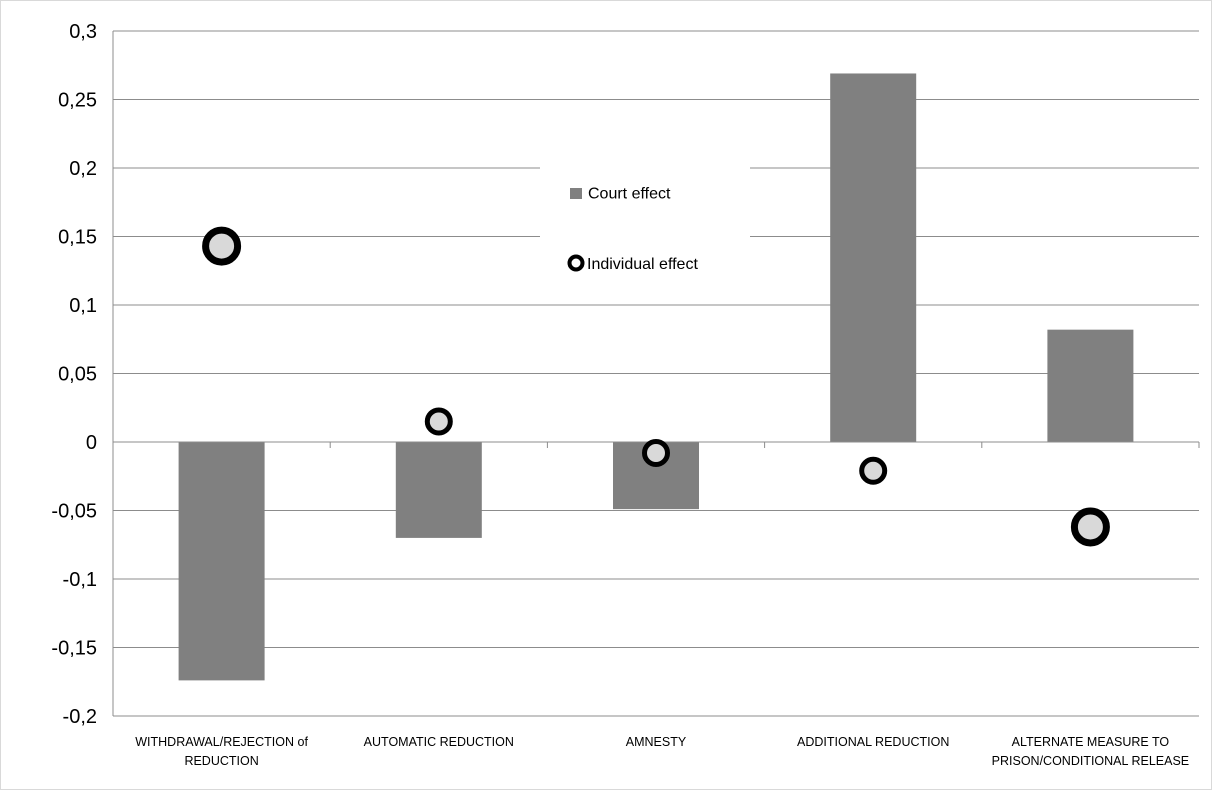 Image resolution: width=1213 pixels, height=791 pixels. Describe the element at coordinates (80, 580) in the screenshot. I see `y-tick-label: -0,1` at that location.